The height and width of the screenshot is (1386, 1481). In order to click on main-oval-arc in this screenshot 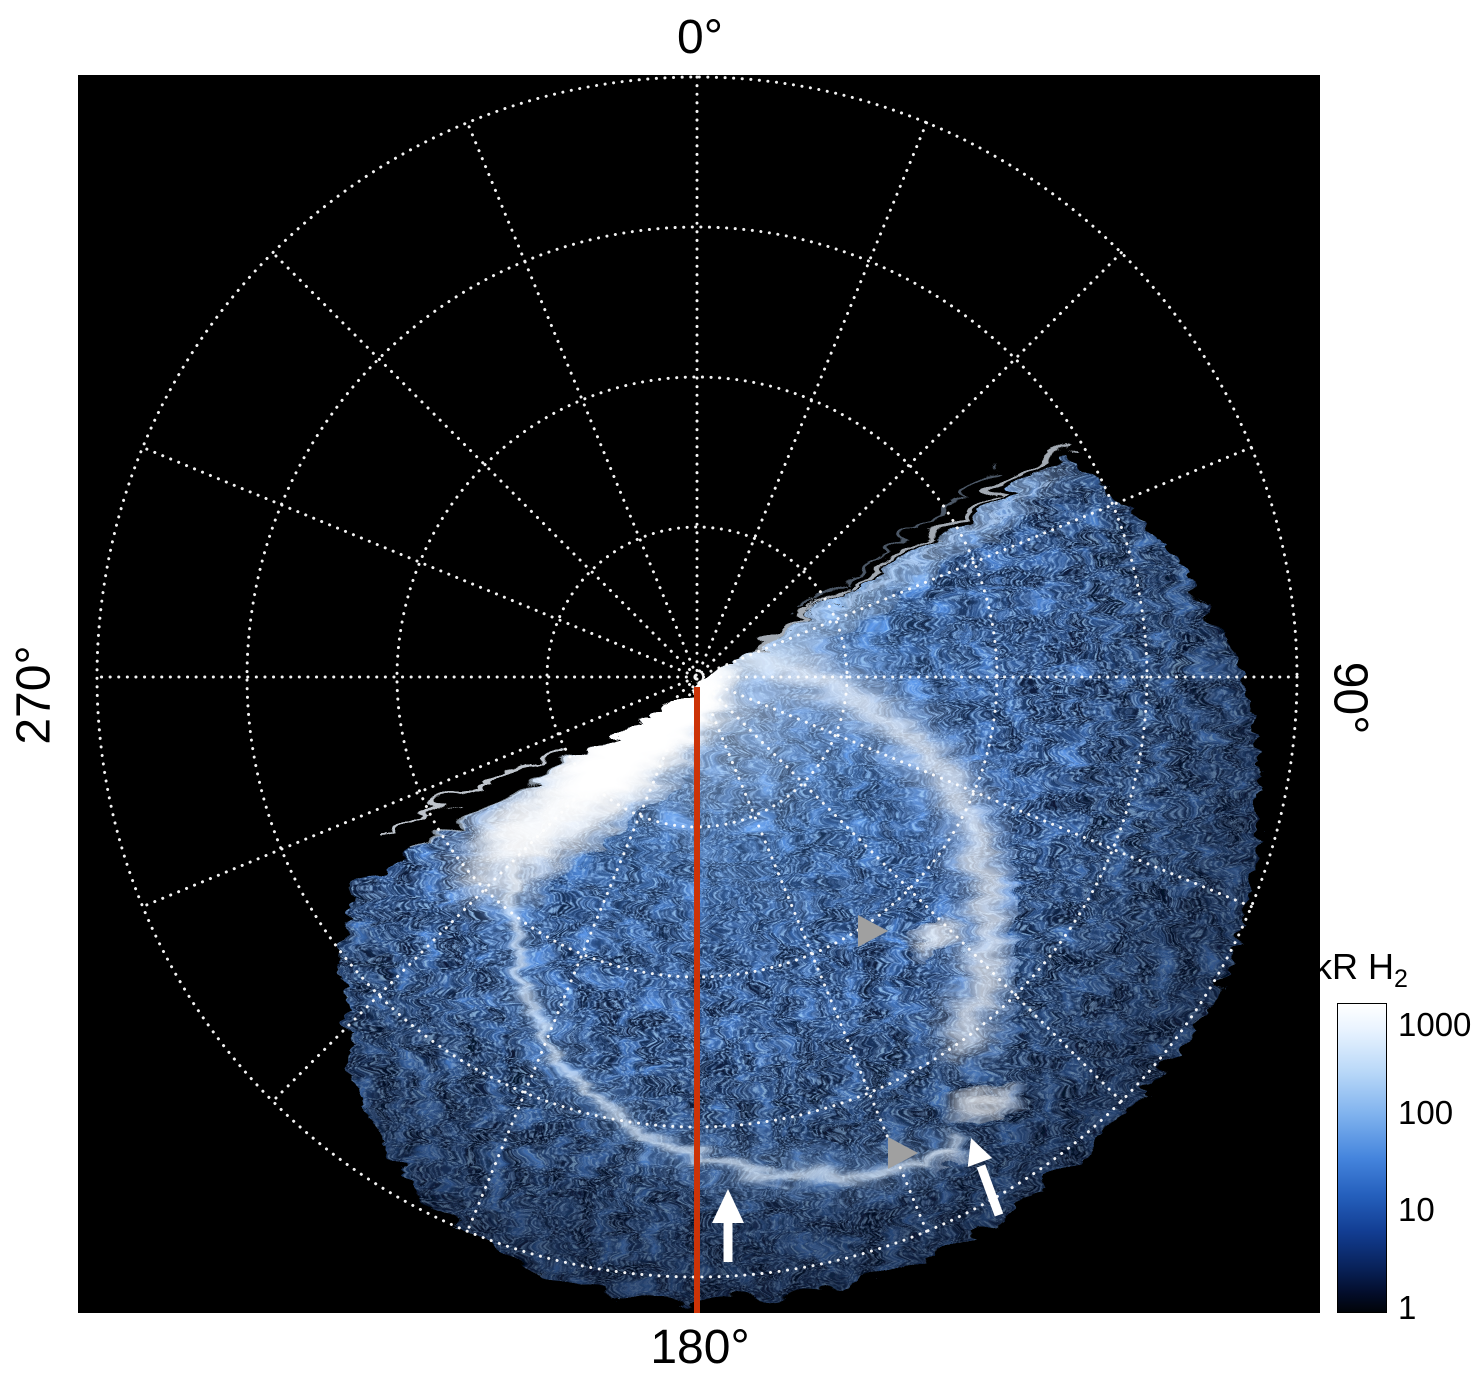, I will do `click(728, 1019)`.